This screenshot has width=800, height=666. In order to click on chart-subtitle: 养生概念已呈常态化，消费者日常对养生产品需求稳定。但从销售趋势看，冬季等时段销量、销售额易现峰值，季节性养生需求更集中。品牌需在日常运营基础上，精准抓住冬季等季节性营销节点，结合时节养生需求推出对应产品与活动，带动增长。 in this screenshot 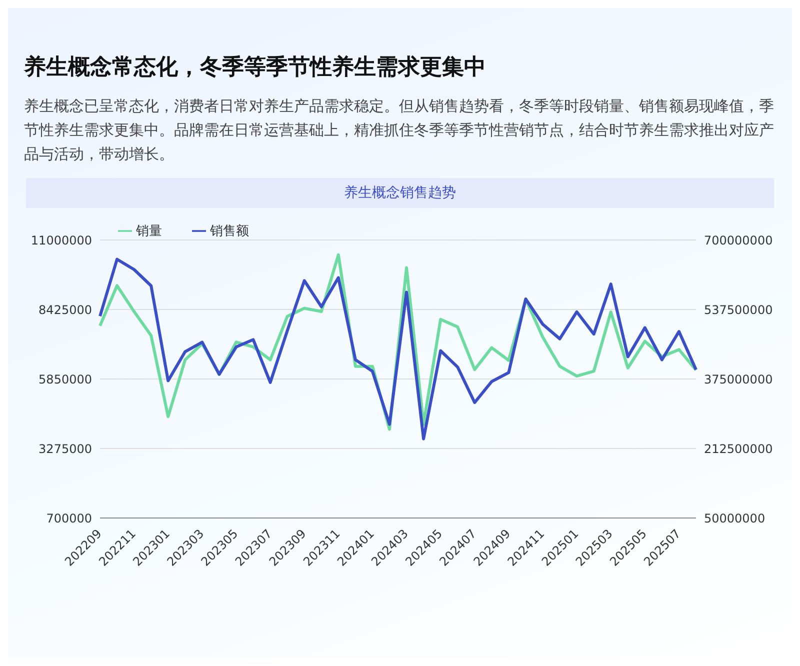, I will do `click(399, 130)`.